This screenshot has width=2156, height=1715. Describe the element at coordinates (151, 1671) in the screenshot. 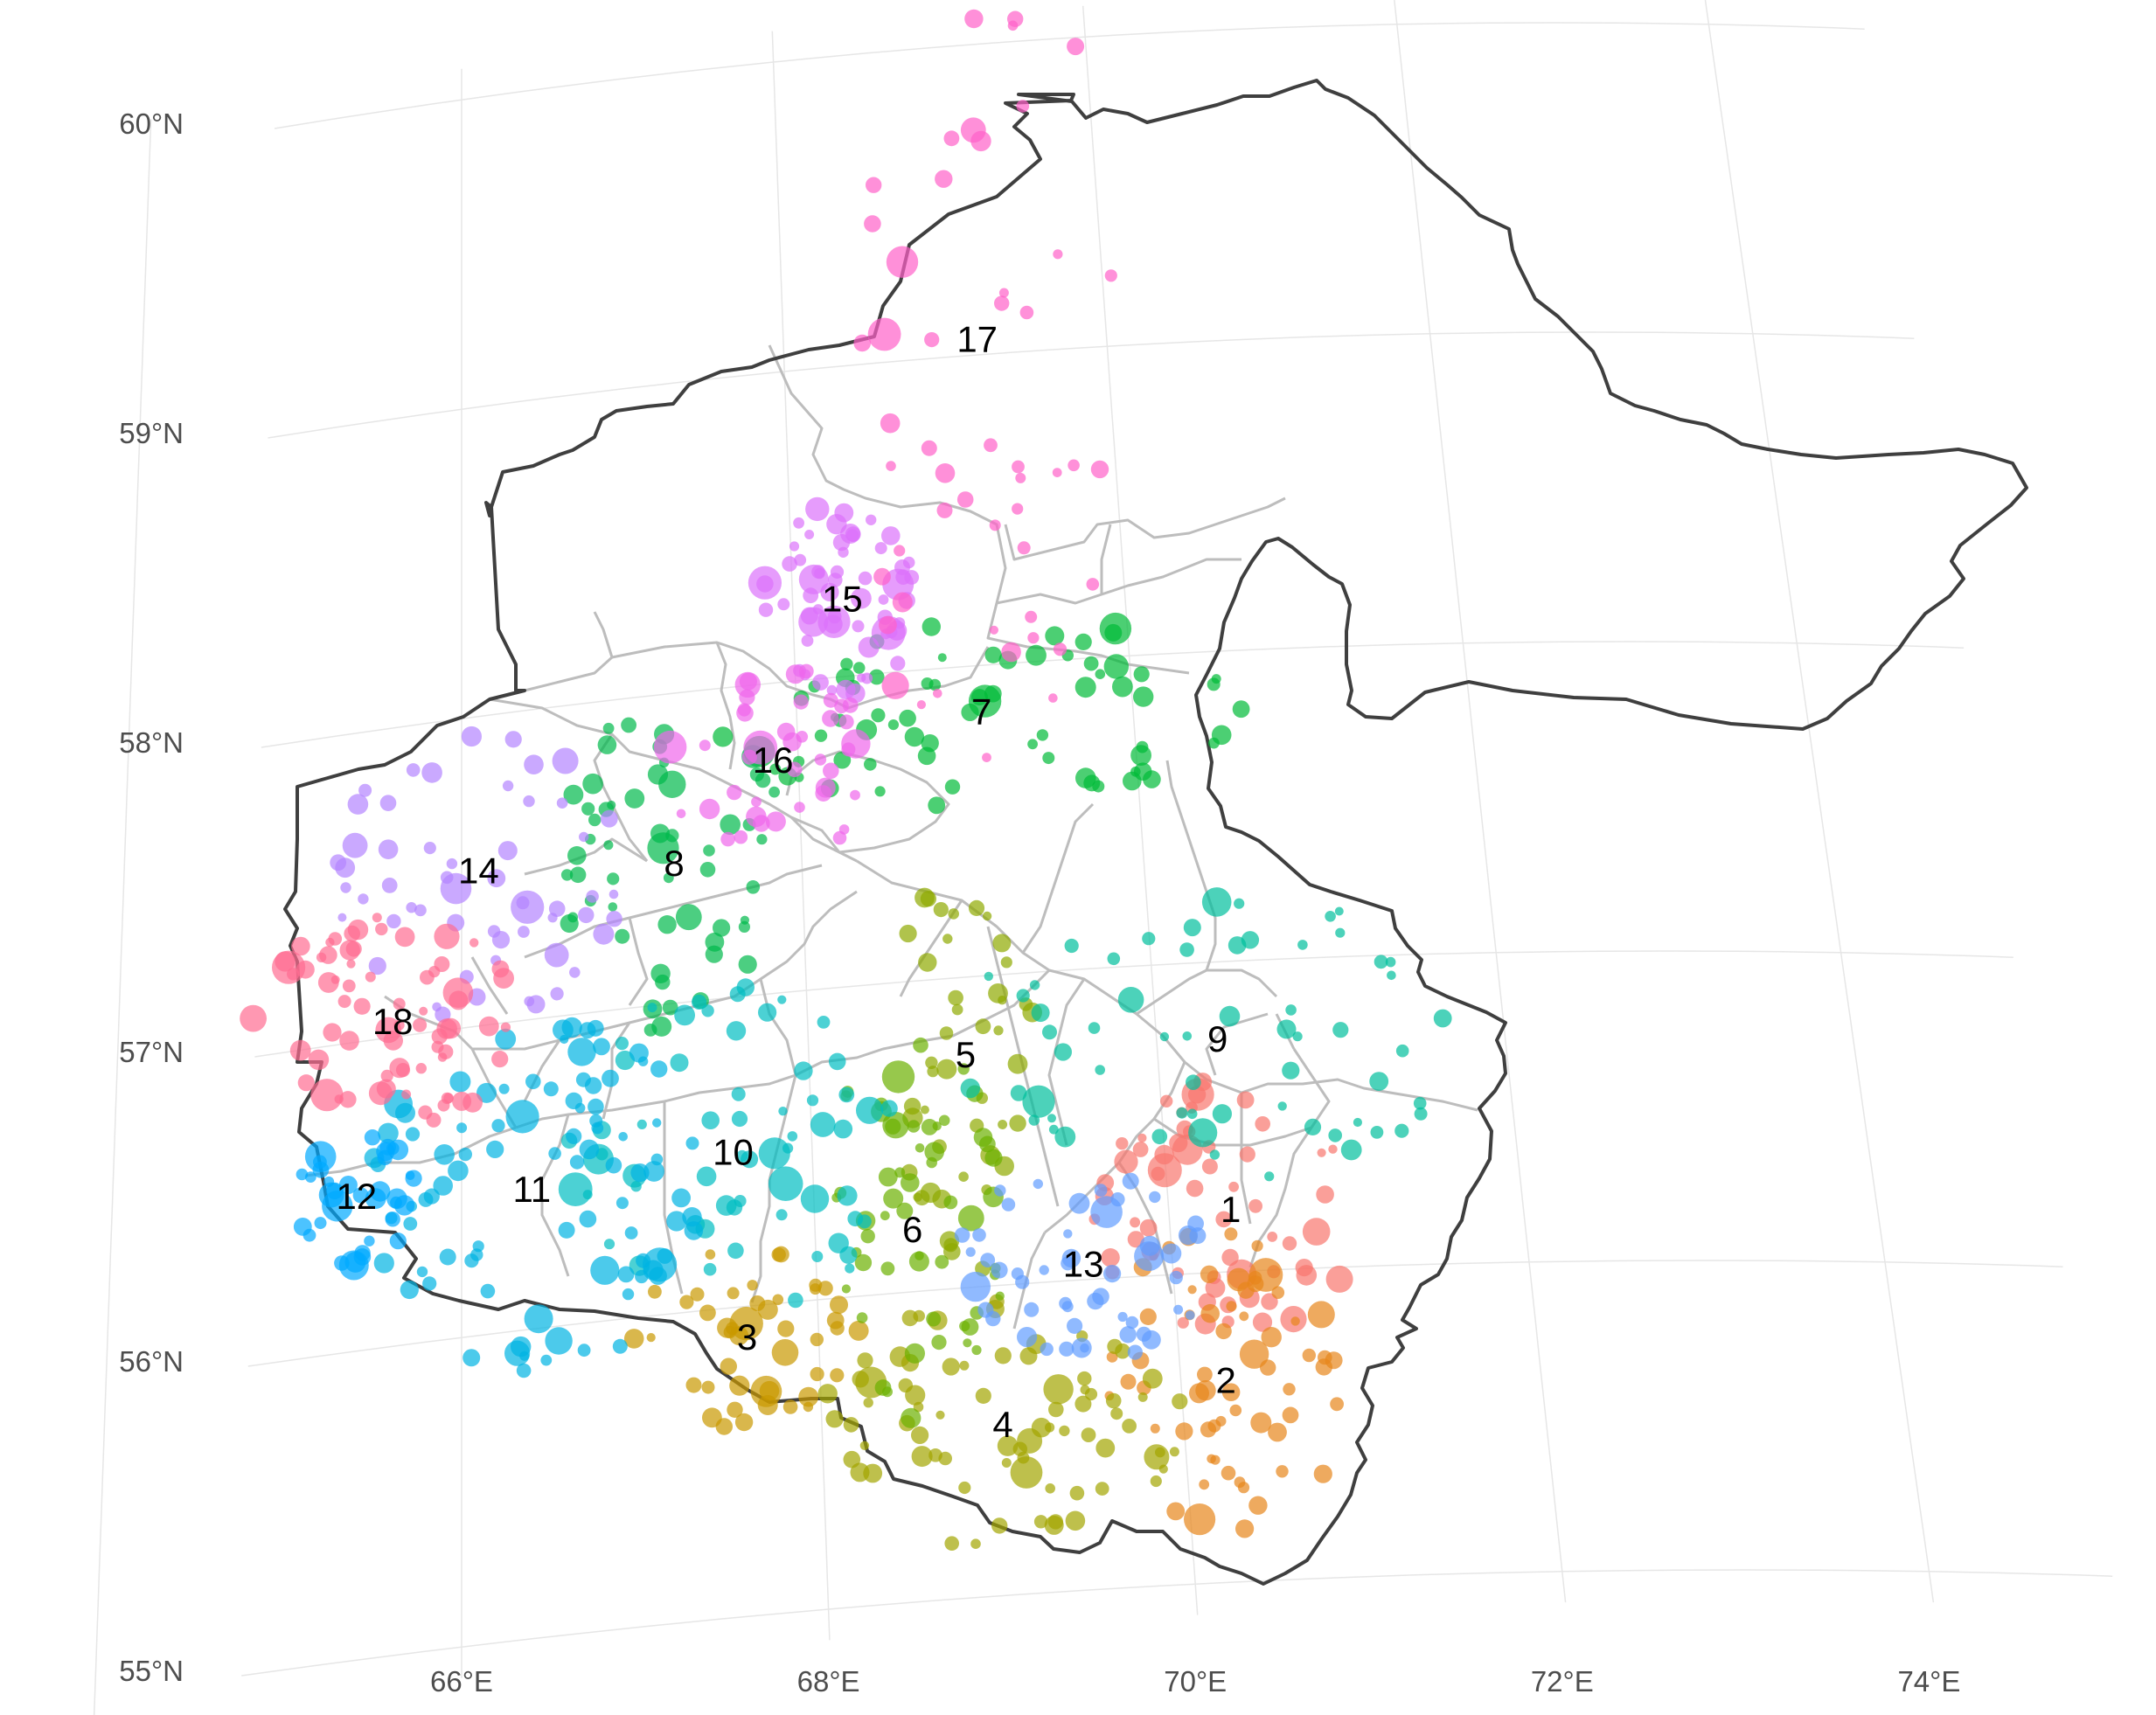

I see `lat-tick-label: 55°N` at that location.